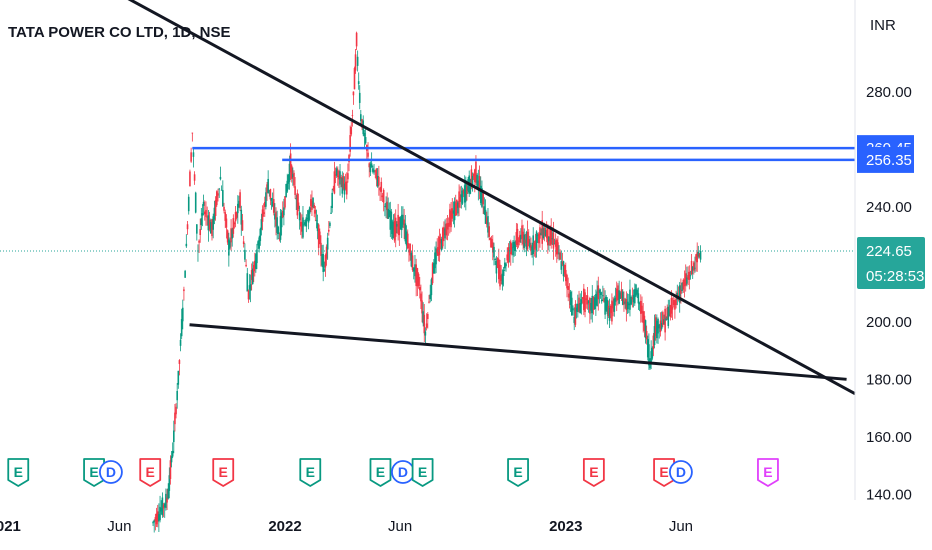 The width and height of the screenshot is (932, 550). Describe the element at coordinates (889, 494) in the screenshot. I see `y-tick-label: 140.00` at that location.